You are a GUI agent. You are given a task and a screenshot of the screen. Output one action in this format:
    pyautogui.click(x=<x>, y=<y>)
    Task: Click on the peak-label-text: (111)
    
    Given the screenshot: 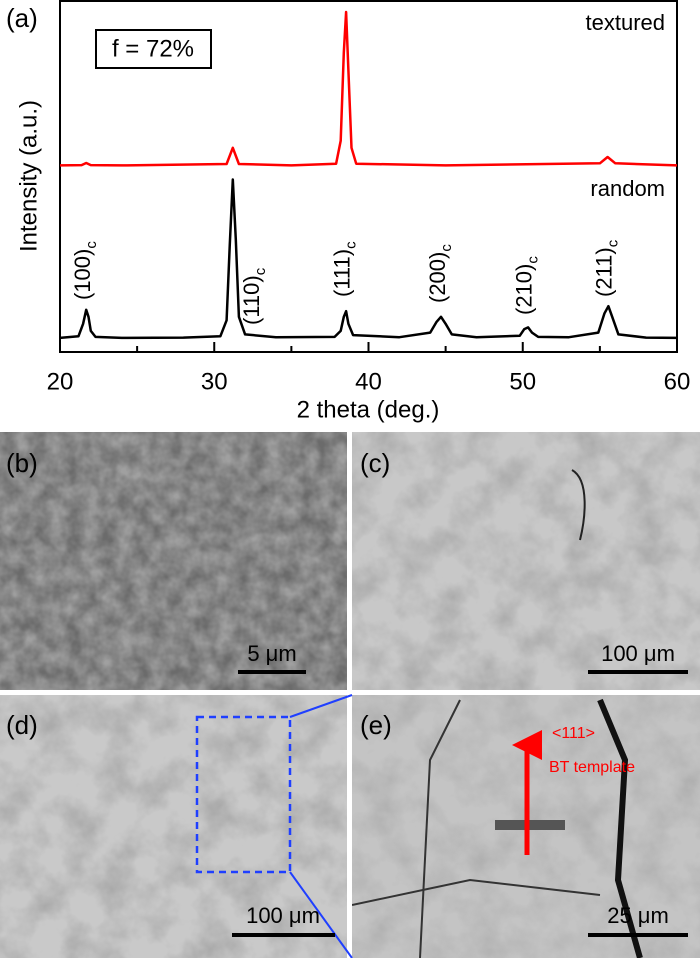 What is the action you would take?
    pyautogui.click(x=341, y=273)
    